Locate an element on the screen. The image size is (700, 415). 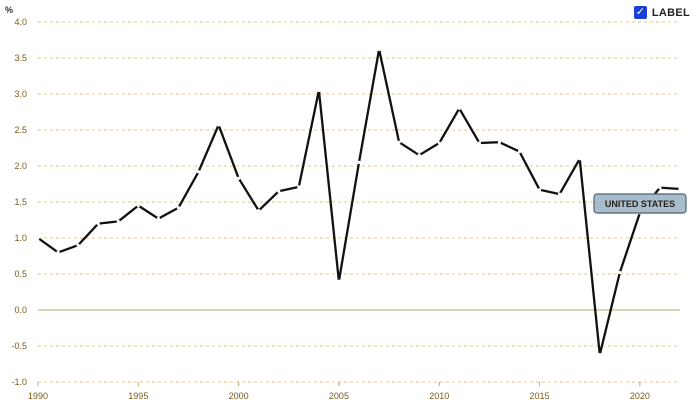
y-tick-label: -1.0 is located at coordinates (19, 382).